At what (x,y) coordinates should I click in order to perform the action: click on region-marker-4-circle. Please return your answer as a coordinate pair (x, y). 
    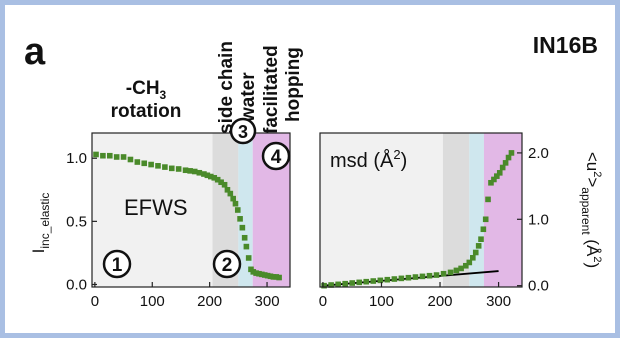
    Looking at the image, I should click on (276, 156).